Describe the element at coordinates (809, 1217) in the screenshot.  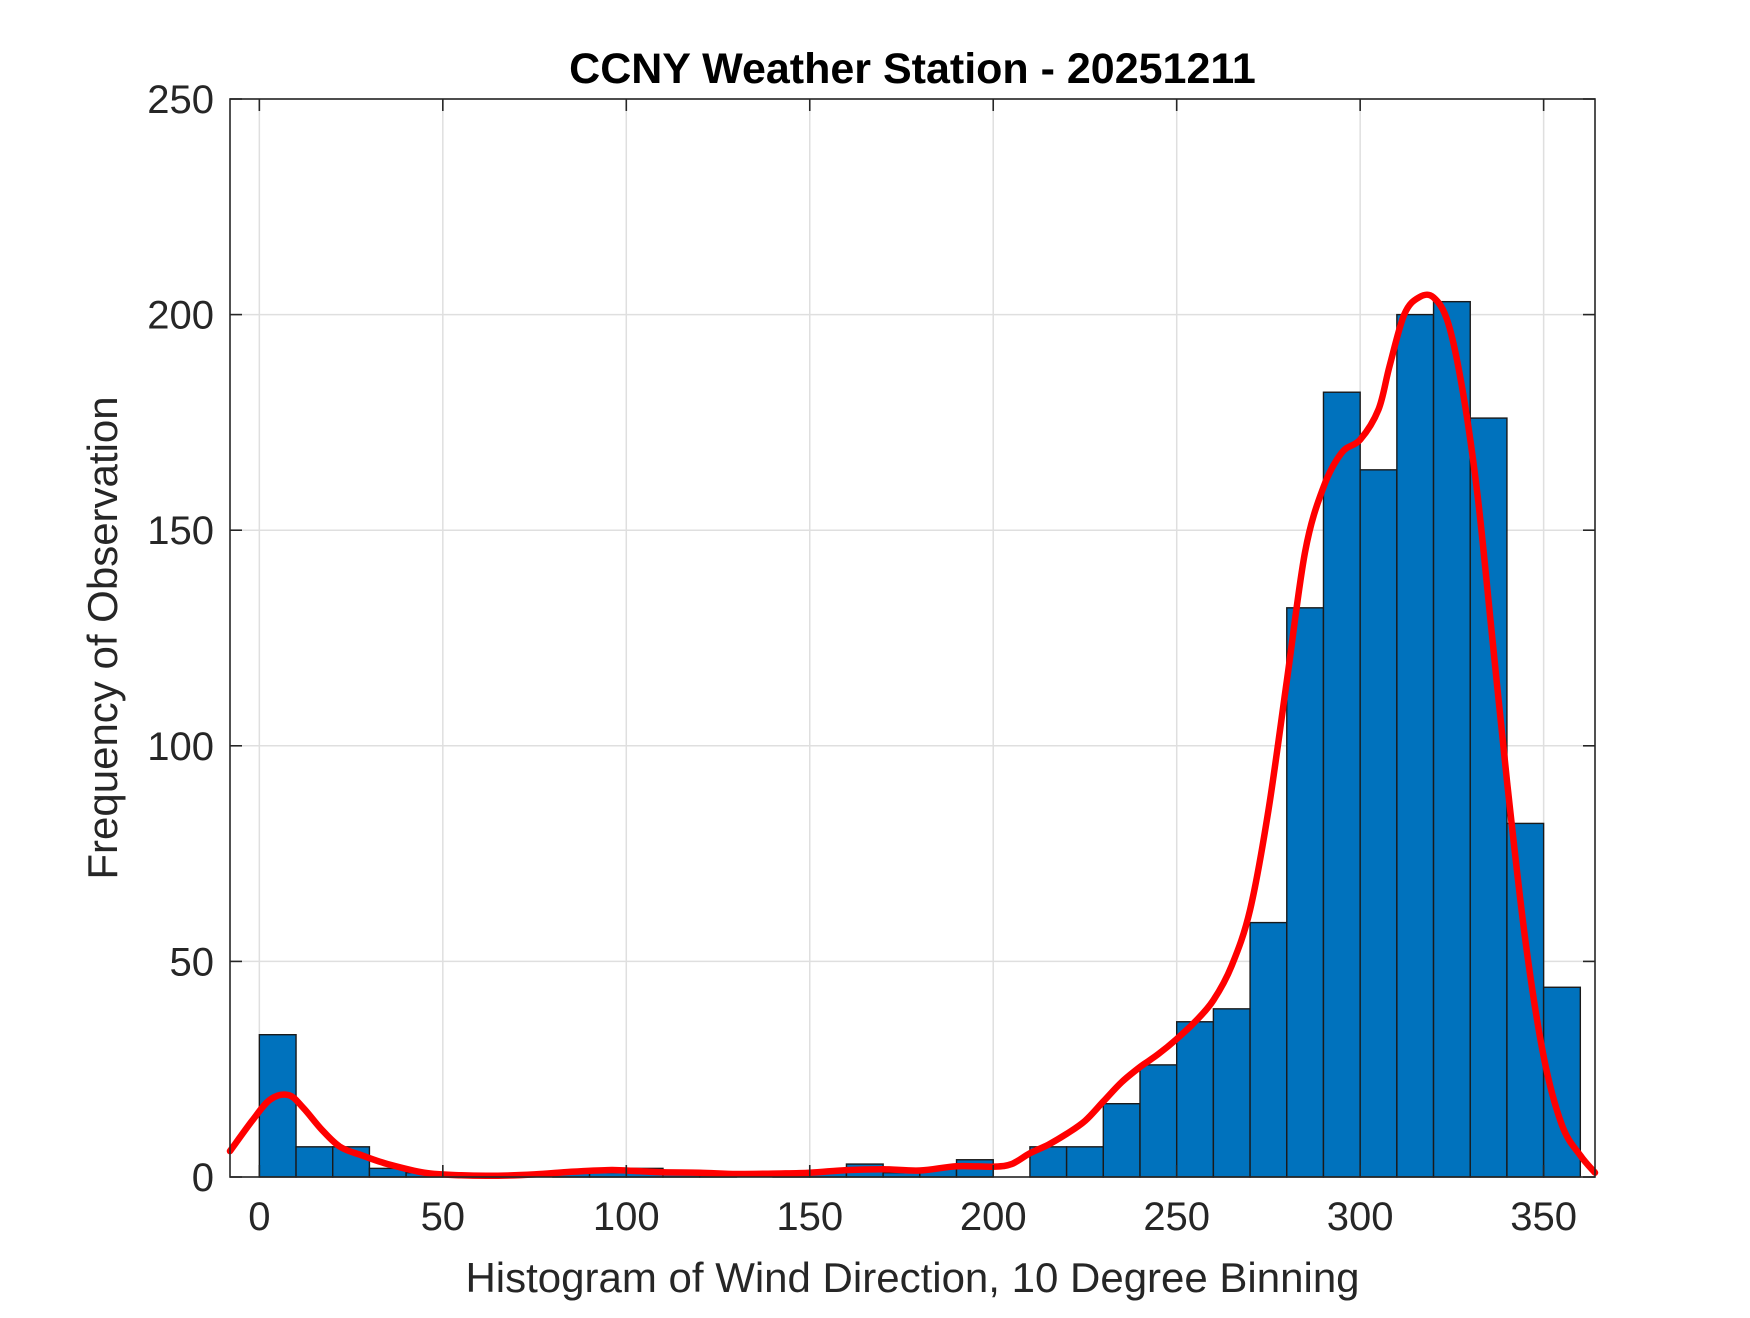
I see `x-tick-label: 150` at that location.